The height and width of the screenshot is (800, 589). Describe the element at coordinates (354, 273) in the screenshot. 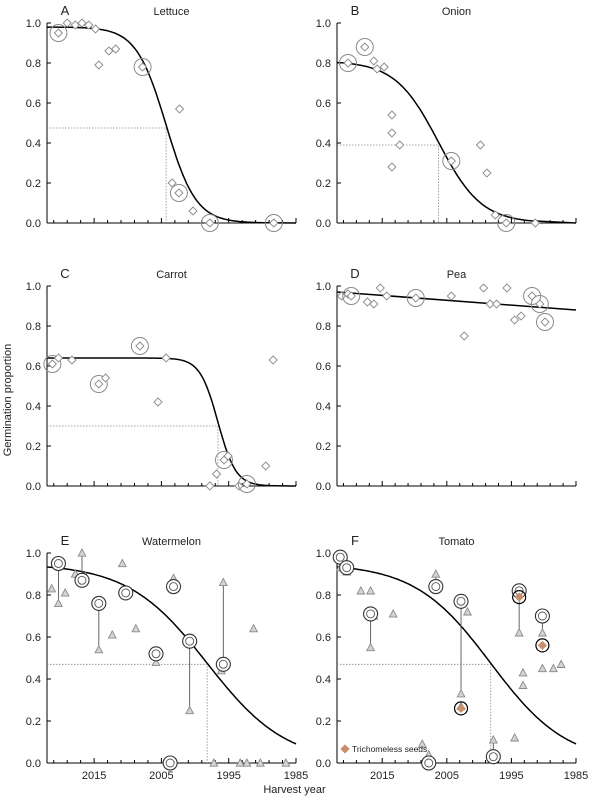

I see `panel-letter: D` at that location.